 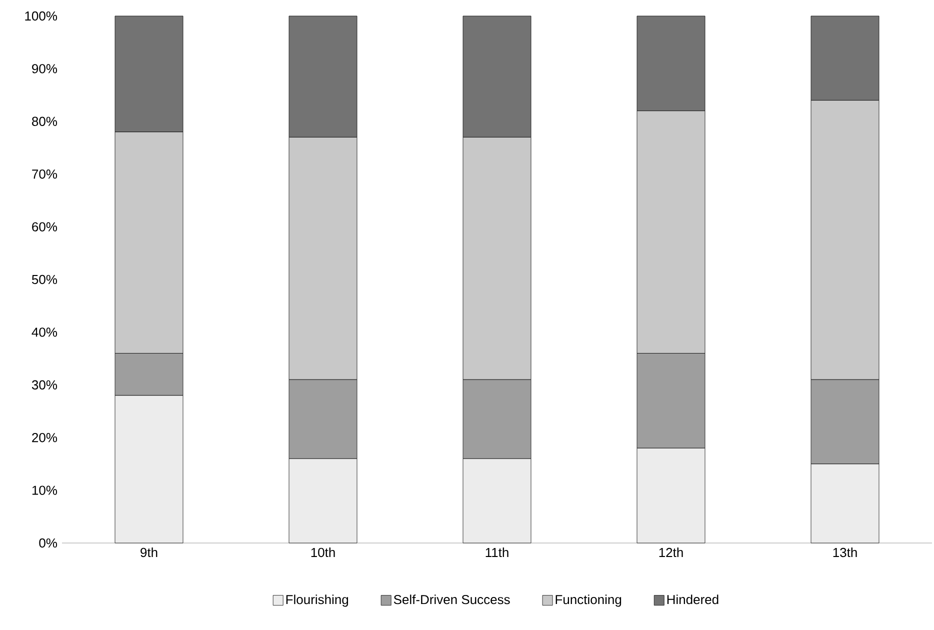 What do you see at coordinates (671, 553) in the screenshot?
I see `x-tick-label: 12th` at bounding box center [671, 553].